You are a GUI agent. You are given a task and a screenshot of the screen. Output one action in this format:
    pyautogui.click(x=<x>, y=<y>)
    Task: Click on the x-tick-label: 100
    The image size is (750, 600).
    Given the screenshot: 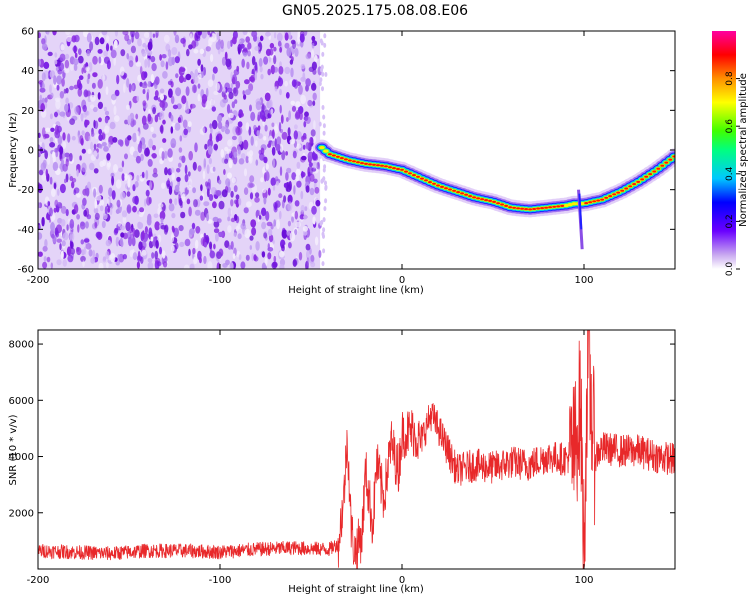 What is the action you would take?
    pyautogui.click(x=583, y=280)
    